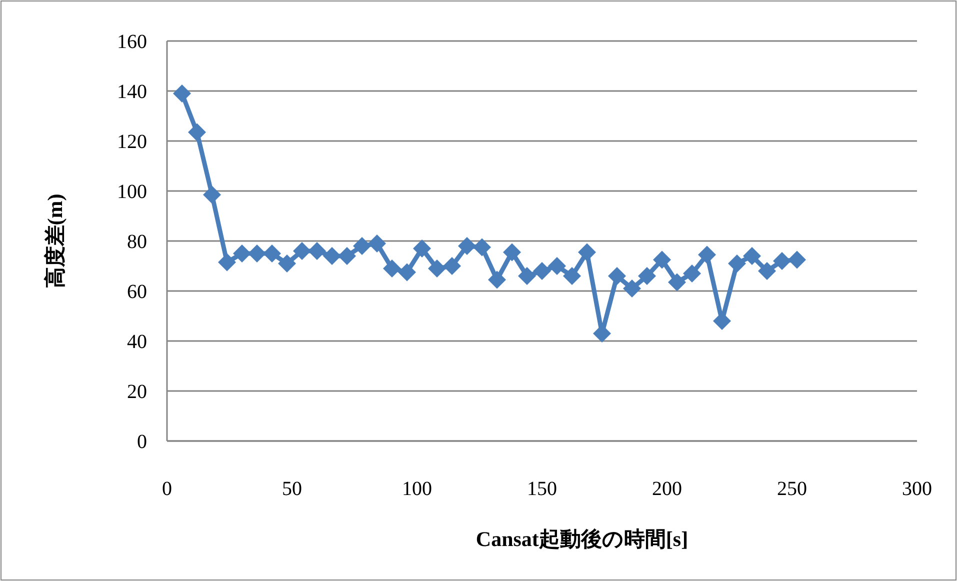 The height and width of the screenshot is (581, 957). I want to click on x-tick-label: 100, so click(417, 489).